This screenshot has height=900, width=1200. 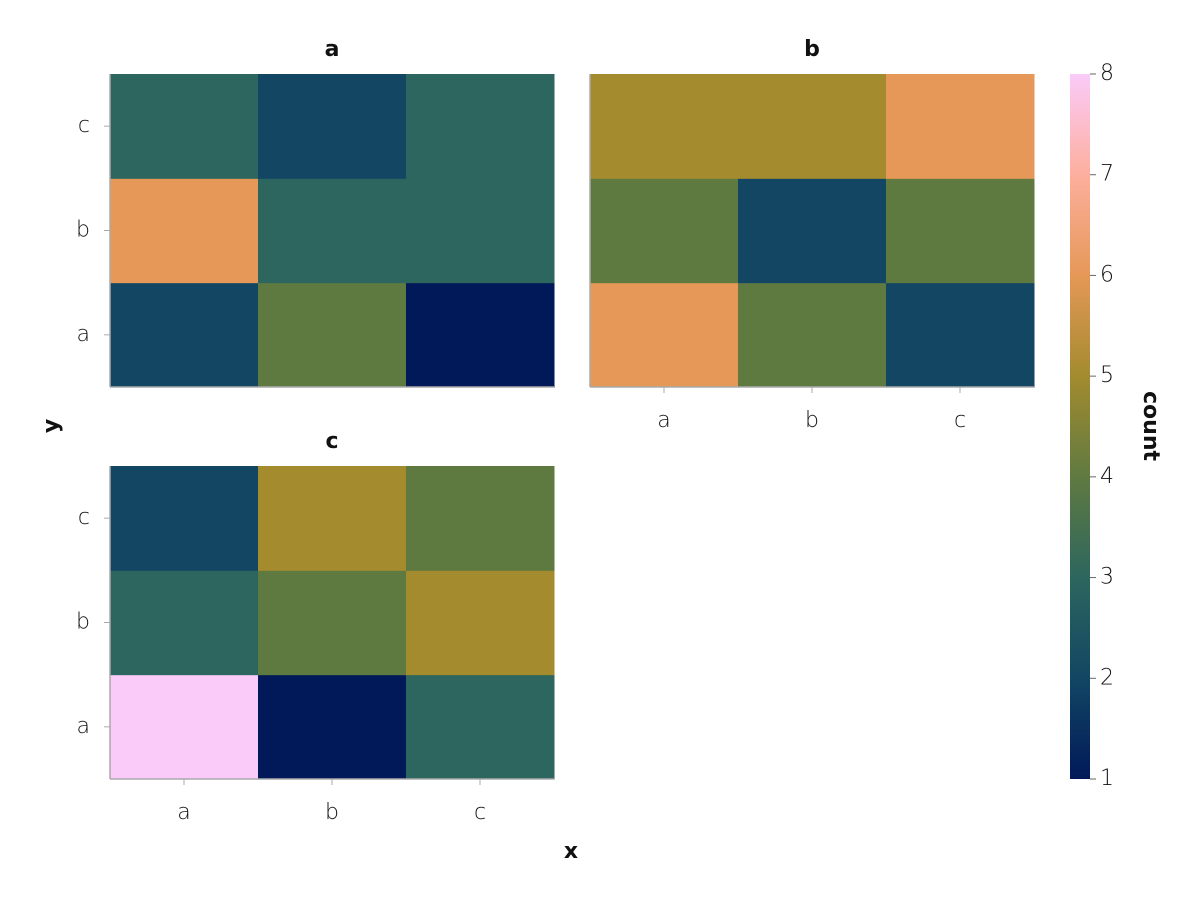 What do you see at coordinates (1107, 577) in the screenshot?
I see `colorbar-tick-label: 3` at bounding box center [1107, 577].